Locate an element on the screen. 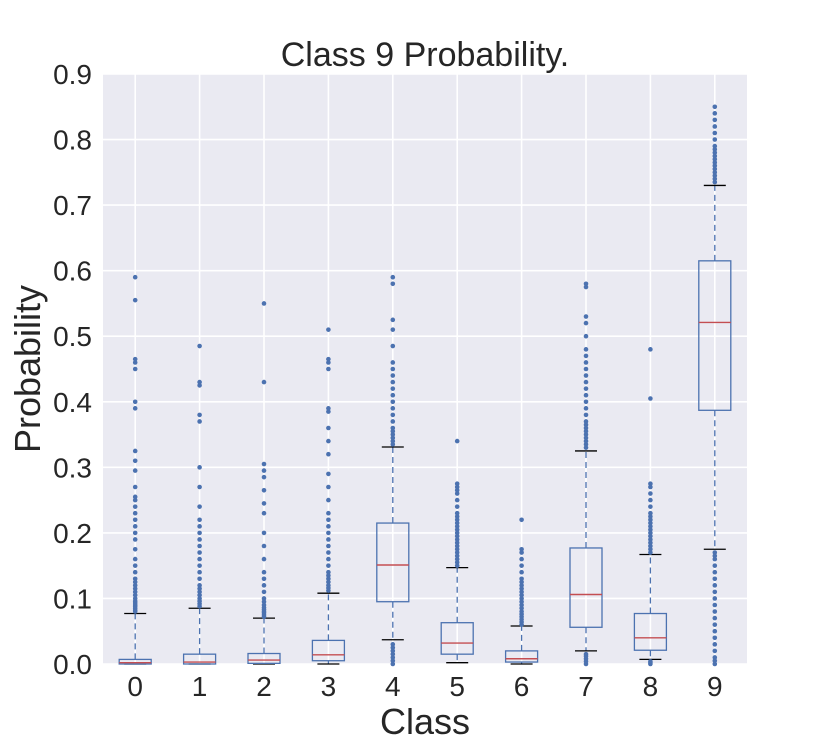 Image resolution: width=830 pixels, height=738 pixels. x-tick-label: 9 is located at coordinates (715, 686).